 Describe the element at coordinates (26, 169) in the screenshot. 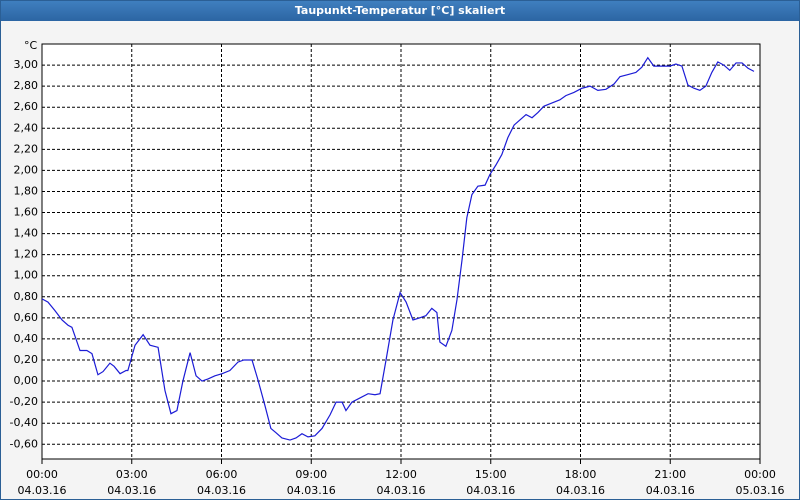

I see `y-tick-label: 2,00` at that location.